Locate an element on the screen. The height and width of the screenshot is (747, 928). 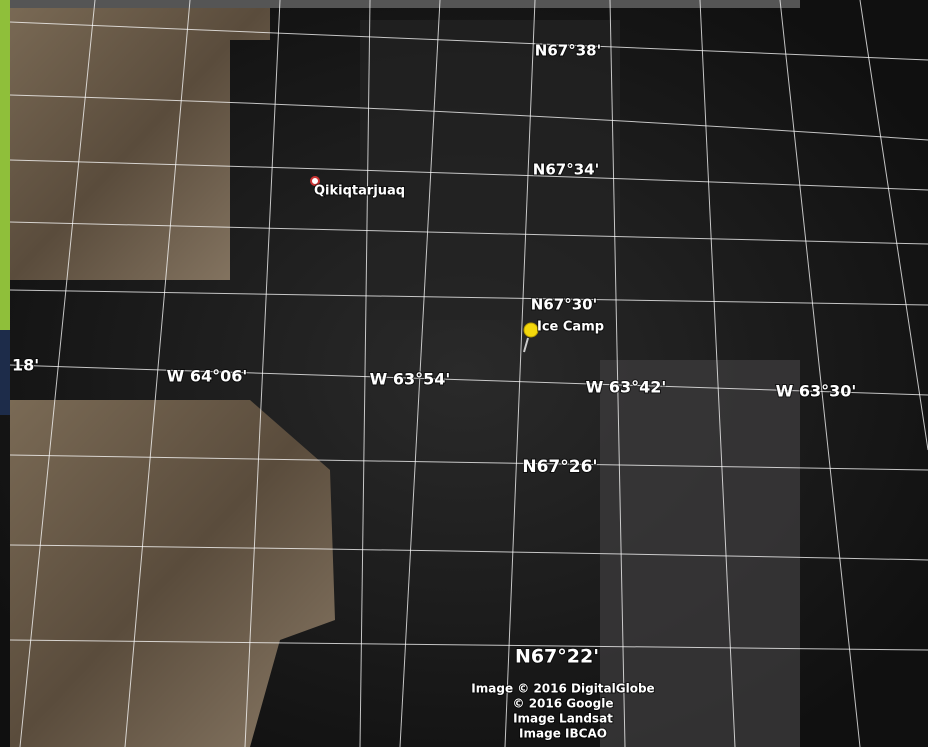
place-label: Ice Camp is located at coordinates (570, 327).